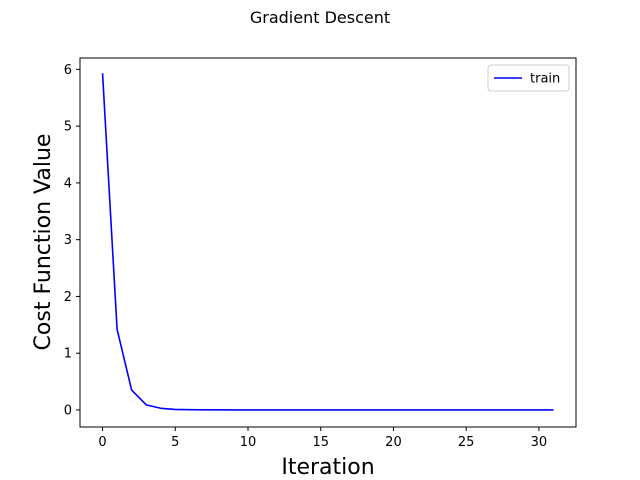  I want to click on x-tick-label: 0, so click(102, 442).